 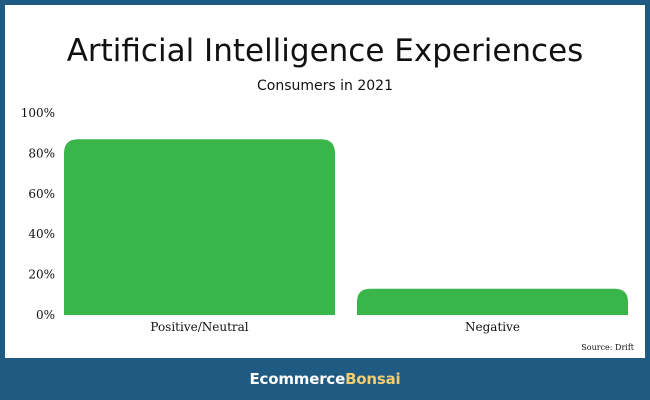 What do you see at coordinates (41, 194) in the screenshot?
I see `y-tick-label: 60%` at bounding box center [41, 194].